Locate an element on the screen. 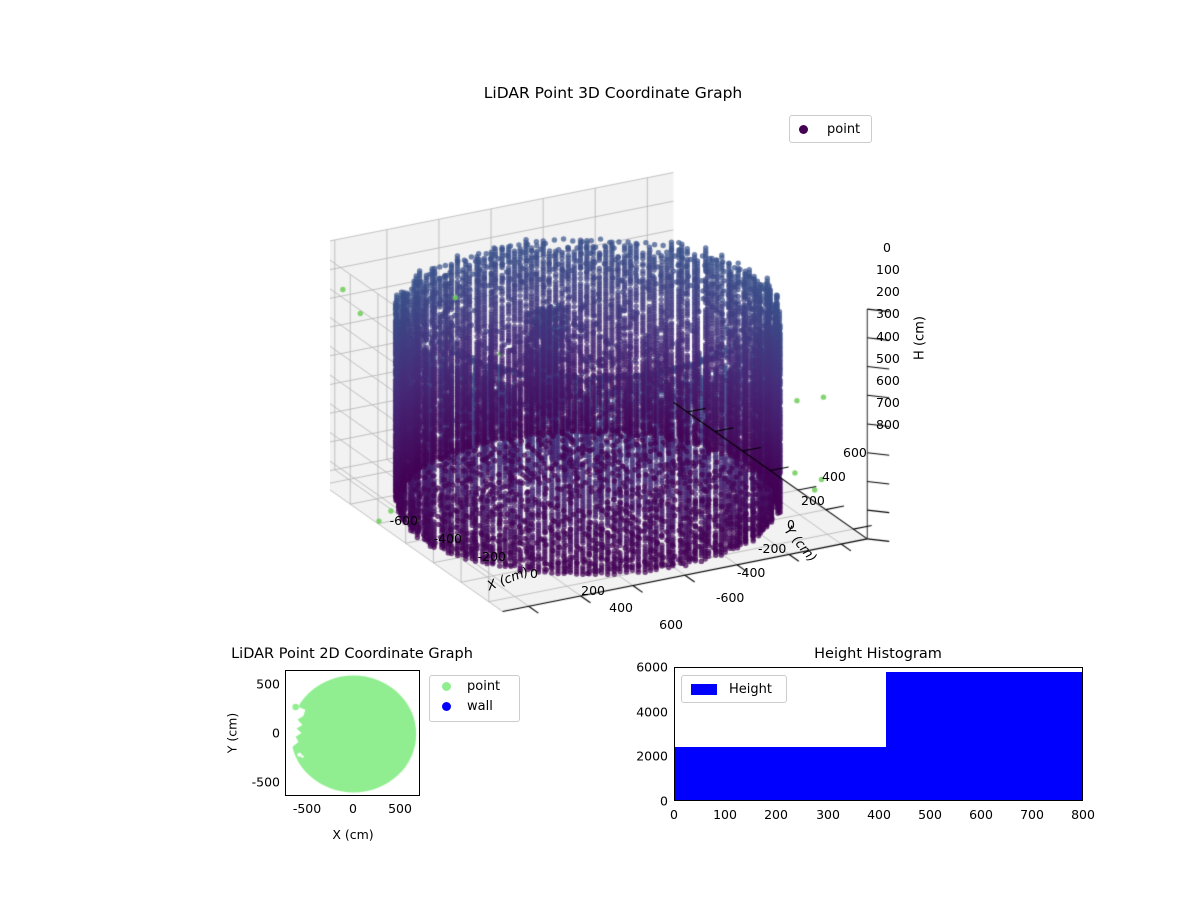  plot2d-legend-label-wall: wall is located at coordinates (480, 706).